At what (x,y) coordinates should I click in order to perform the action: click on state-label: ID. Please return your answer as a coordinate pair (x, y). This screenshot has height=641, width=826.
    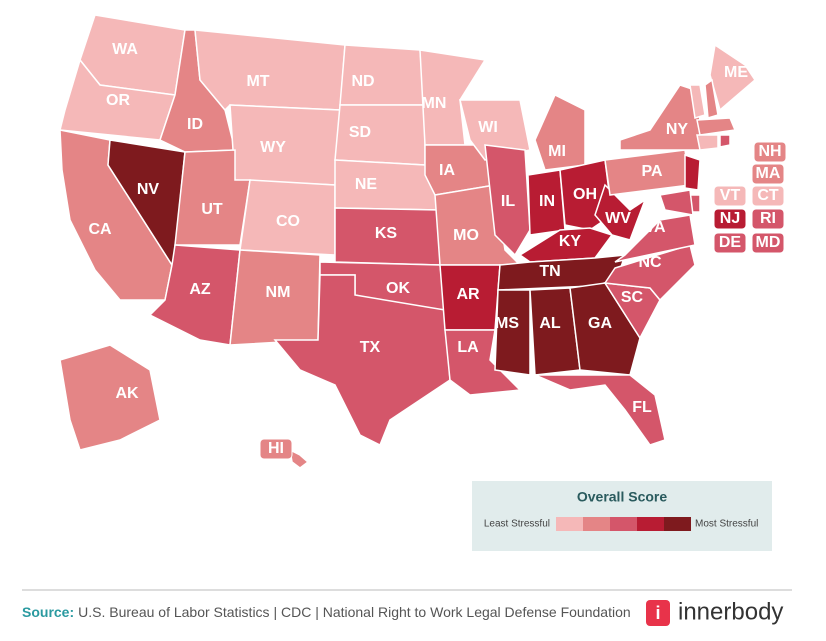
    Looking at the image, I should click on (195, 124).